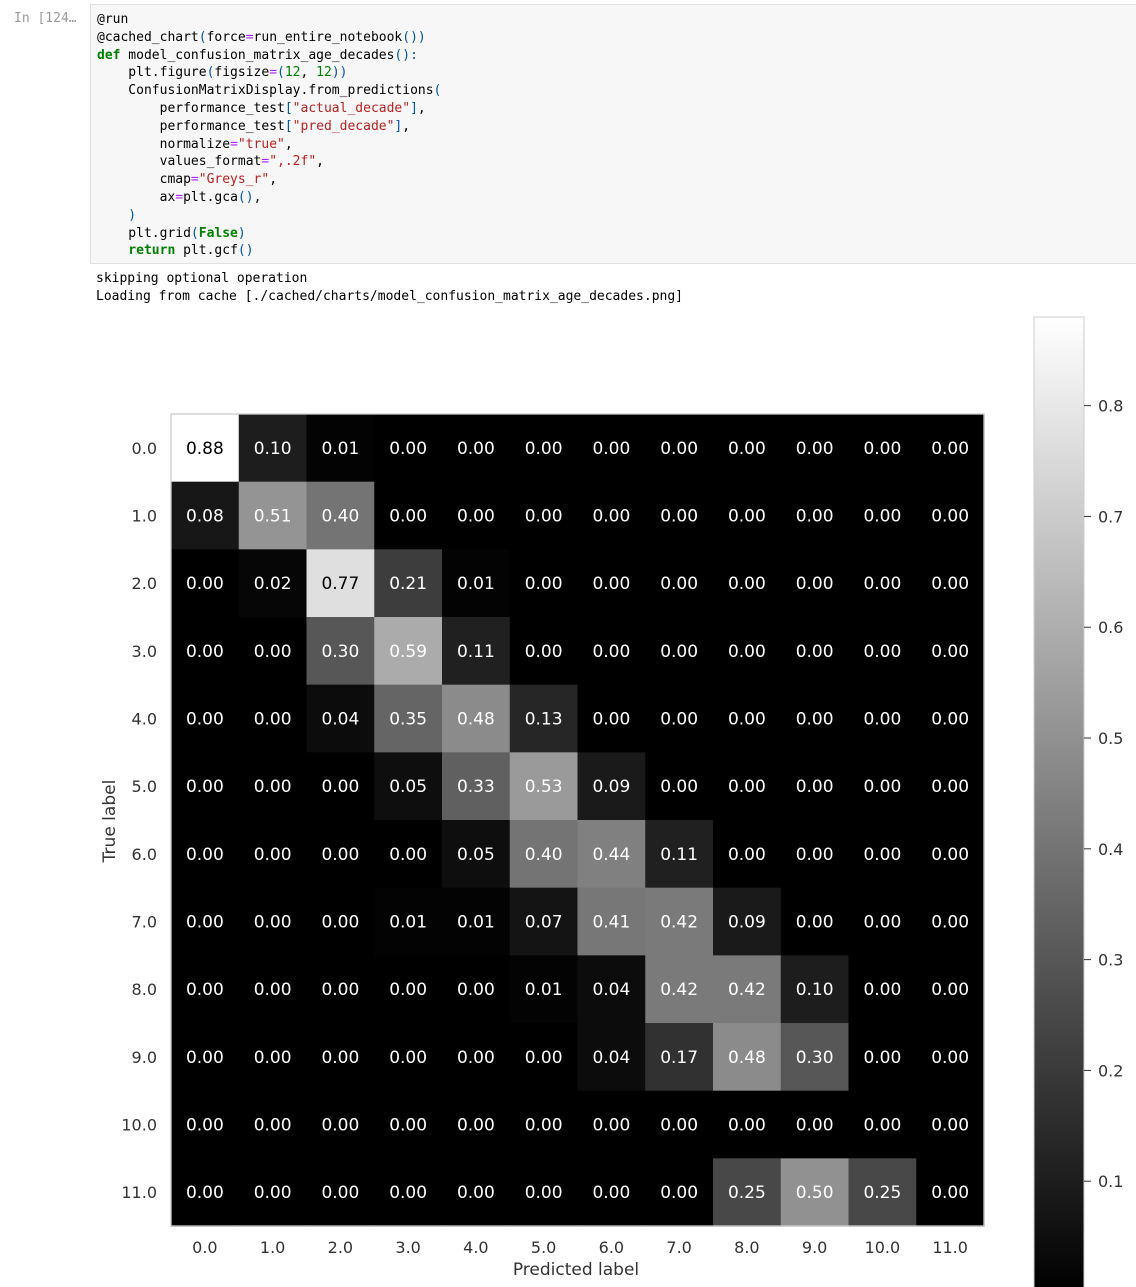 The width and height of the screenshot is (1136, 1287). Describe the element at coordinates (1110, 960) in the screenshot. I see `colorbar-tick-label: 0.3` at that location.